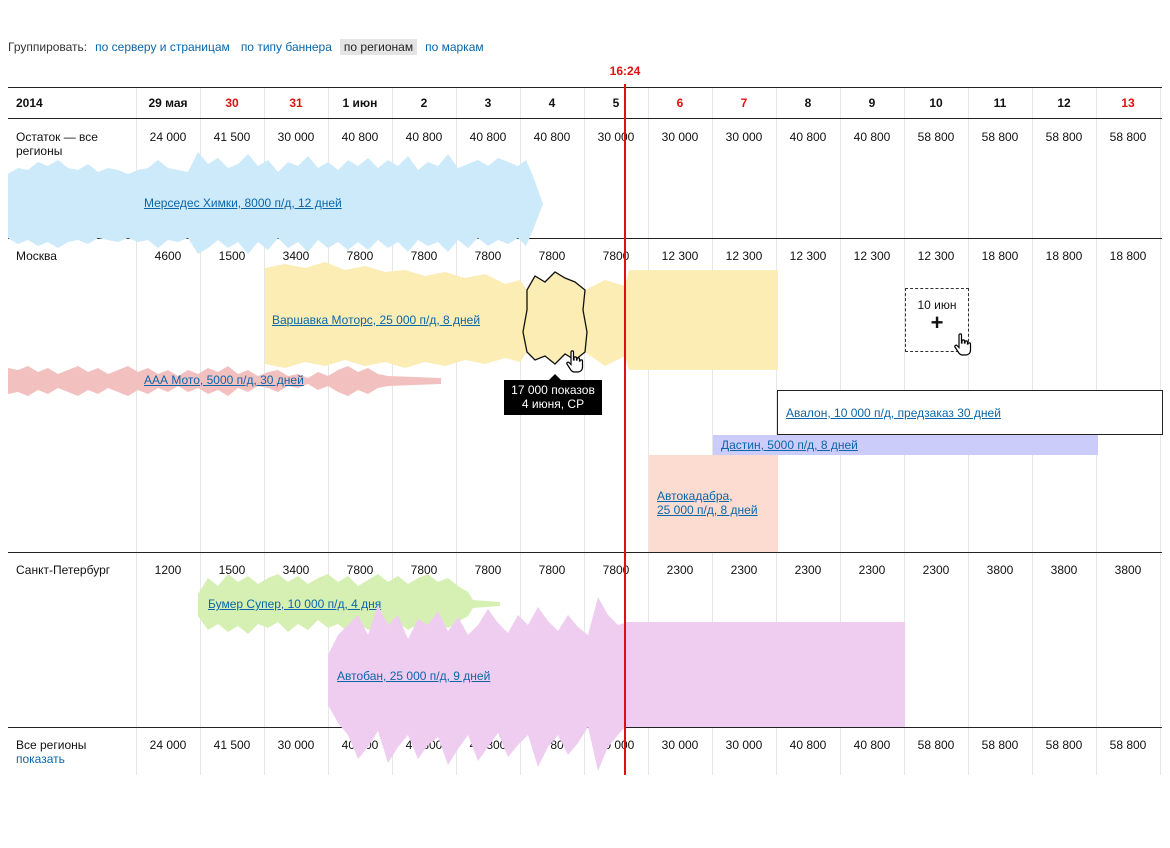  What do you see at coordinates (168, 256) in the screenshot?
I see `availability-cell: 4600` at bounding box center [168, 256].